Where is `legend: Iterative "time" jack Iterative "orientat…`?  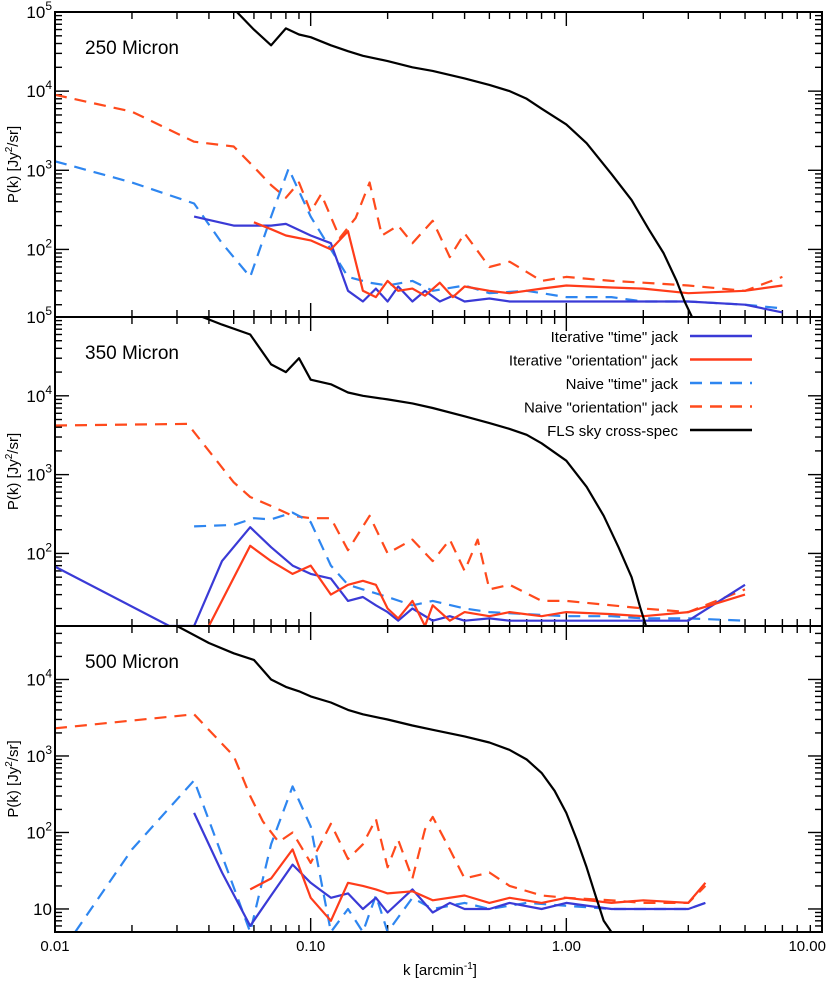 legend: Iterative "time" jack Iterative "orientat… is located at coordinates (630, 384).